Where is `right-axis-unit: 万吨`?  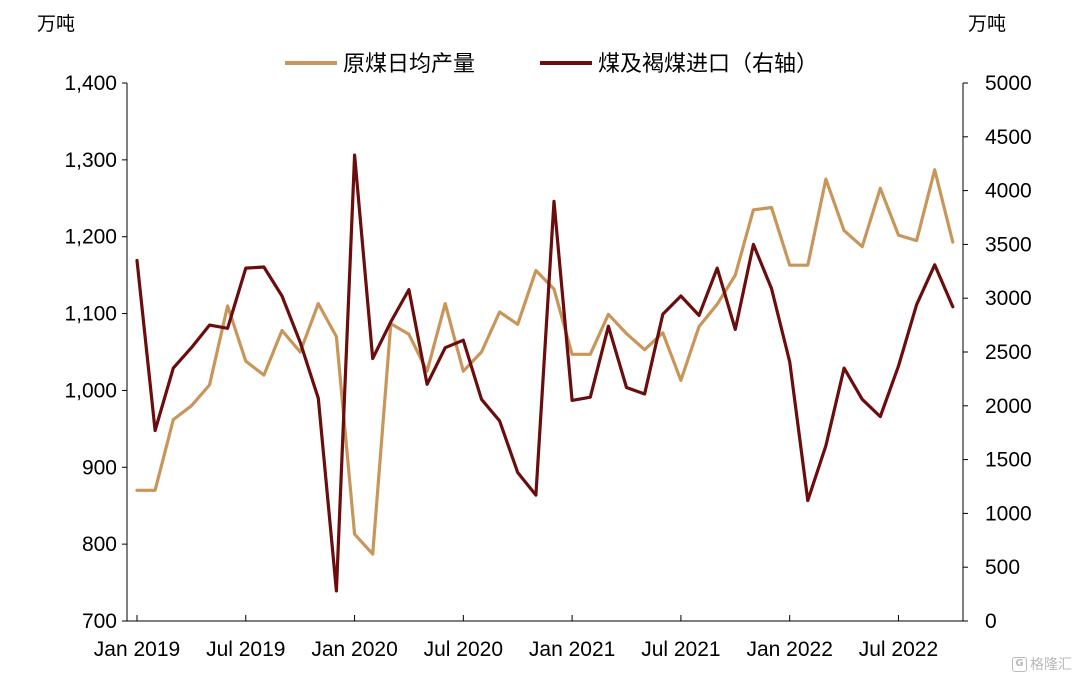
right-axis-unit: 万吨 is located at coordinates (987, 24).